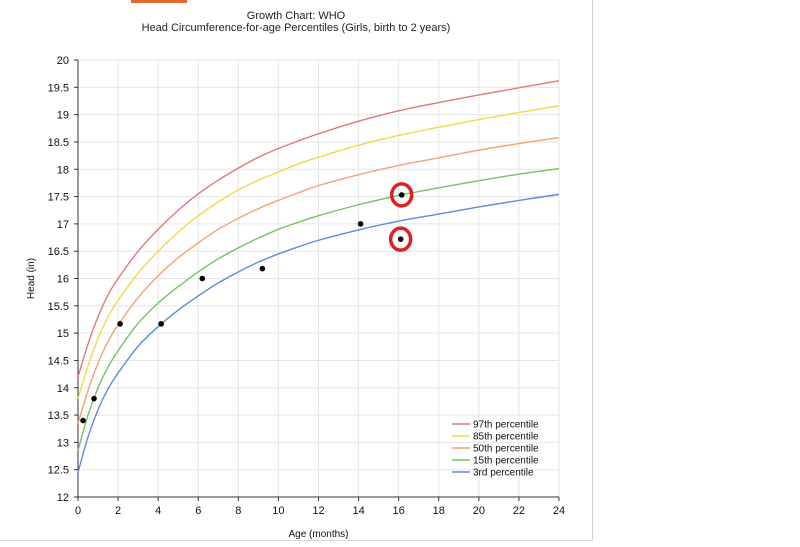 Image resolution: width=800 pixels, height=547 pixels. I want to click on x-tick-label: 10, so click(278, 511).